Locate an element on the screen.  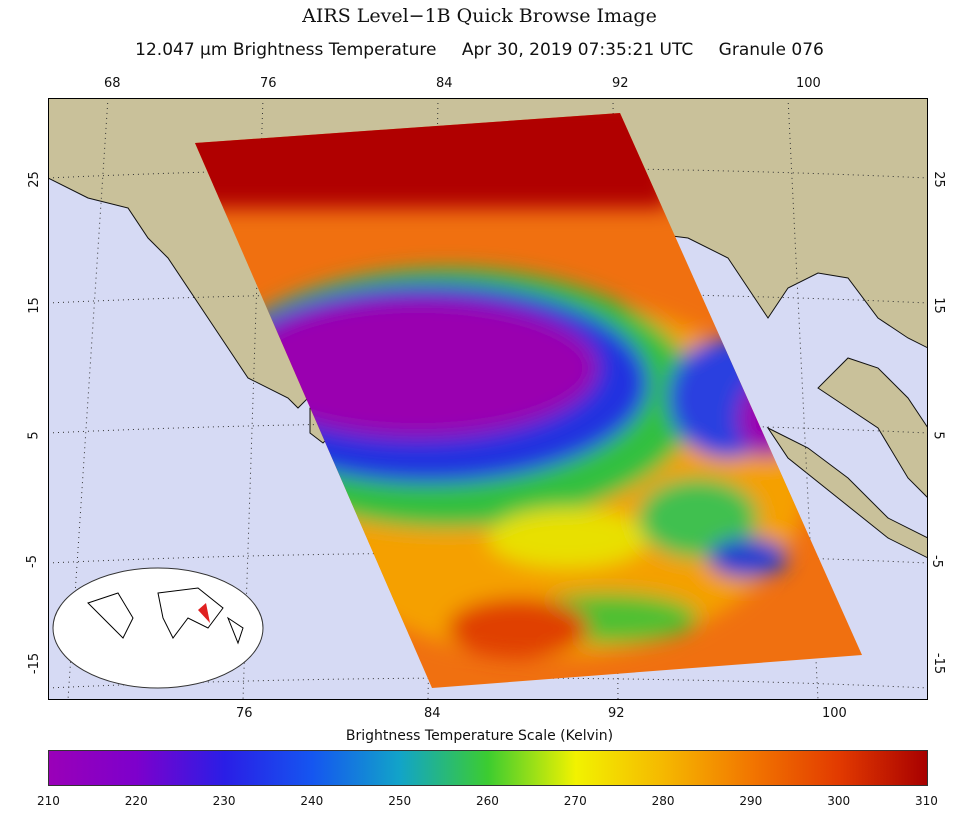
lon-tick-bottom: 76 is located at coordinates (244, 713).